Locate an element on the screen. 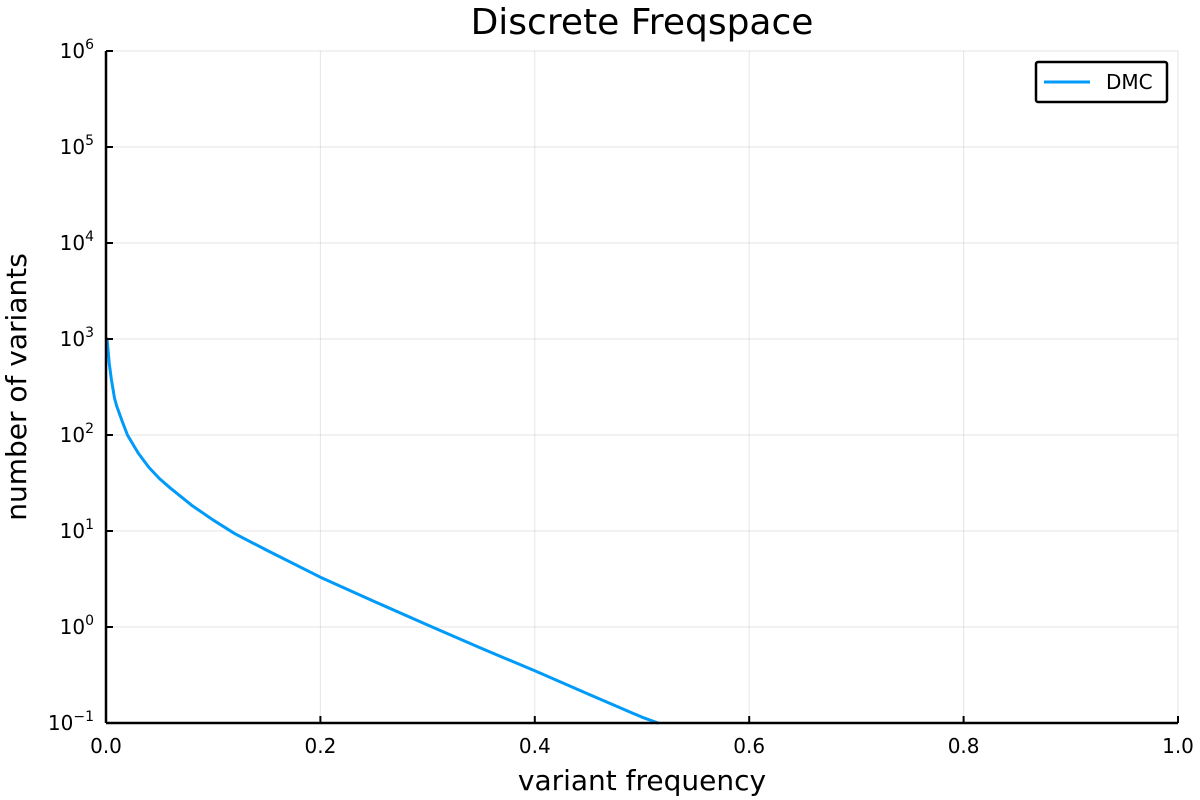 The height and width of the screenshot is (800, 1200). y-tick-label: 10⁴ is located at coordinates (77, 242).